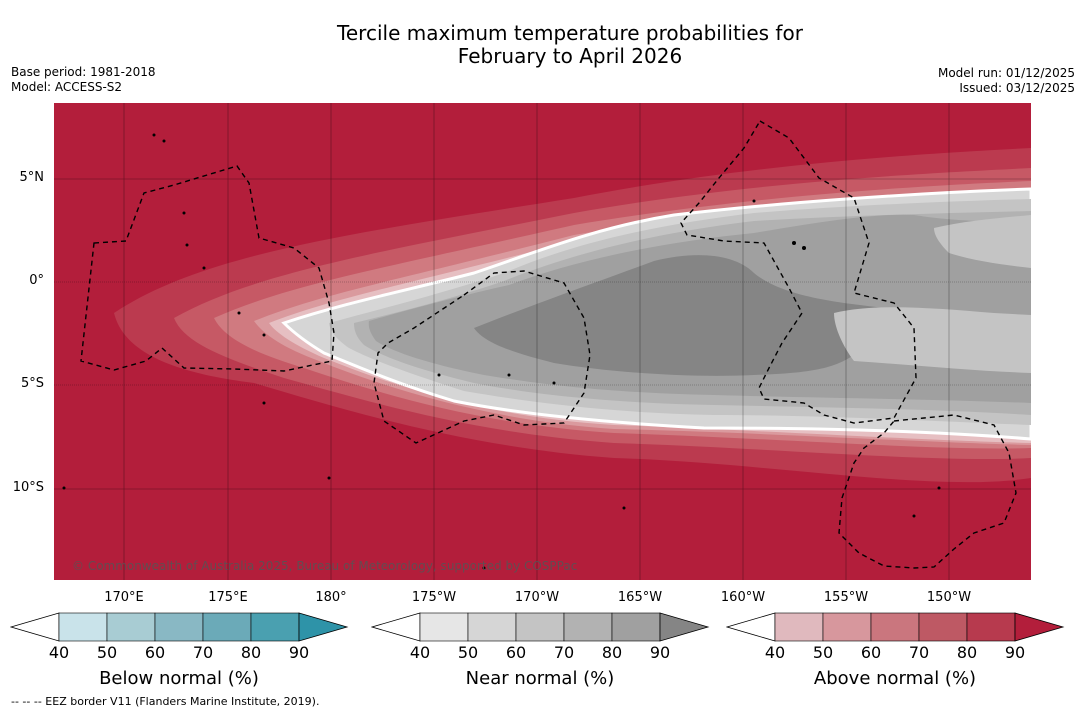 The height and width of the screenshot is (713, 1085). Describe the element at coordinates (1006, 73) in the screenshot. I see `model-run: Model run: 01/12/2025` at that location.